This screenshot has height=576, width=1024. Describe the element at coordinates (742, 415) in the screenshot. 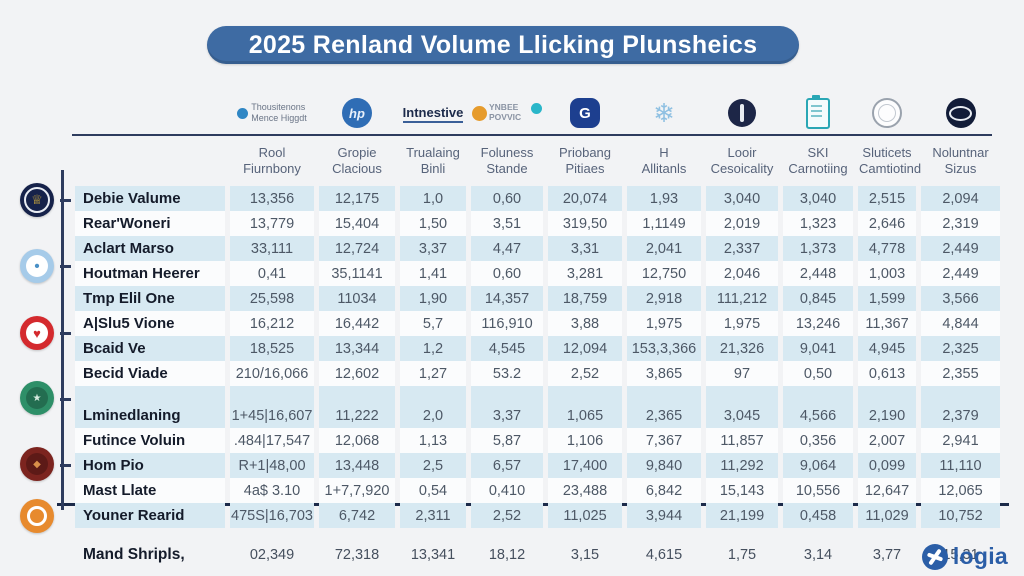

I see `cell-value: 3,045` at that location.